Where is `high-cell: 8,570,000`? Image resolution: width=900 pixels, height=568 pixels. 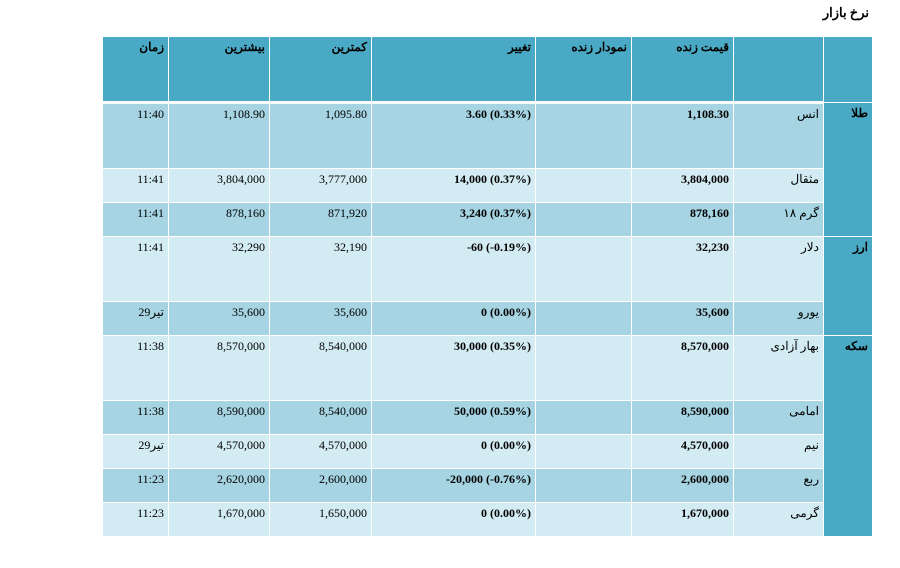
high-cell: 8,570,000 is located at coordinates (219, 368).